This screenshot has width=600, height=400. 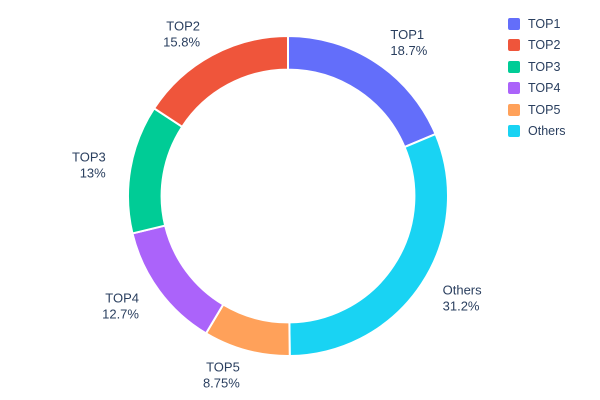 What do you see at coordinates (463, 298) in the screenshot?
I see `slice-label-others: Others 31.2%` at bounding box center [463, 298].